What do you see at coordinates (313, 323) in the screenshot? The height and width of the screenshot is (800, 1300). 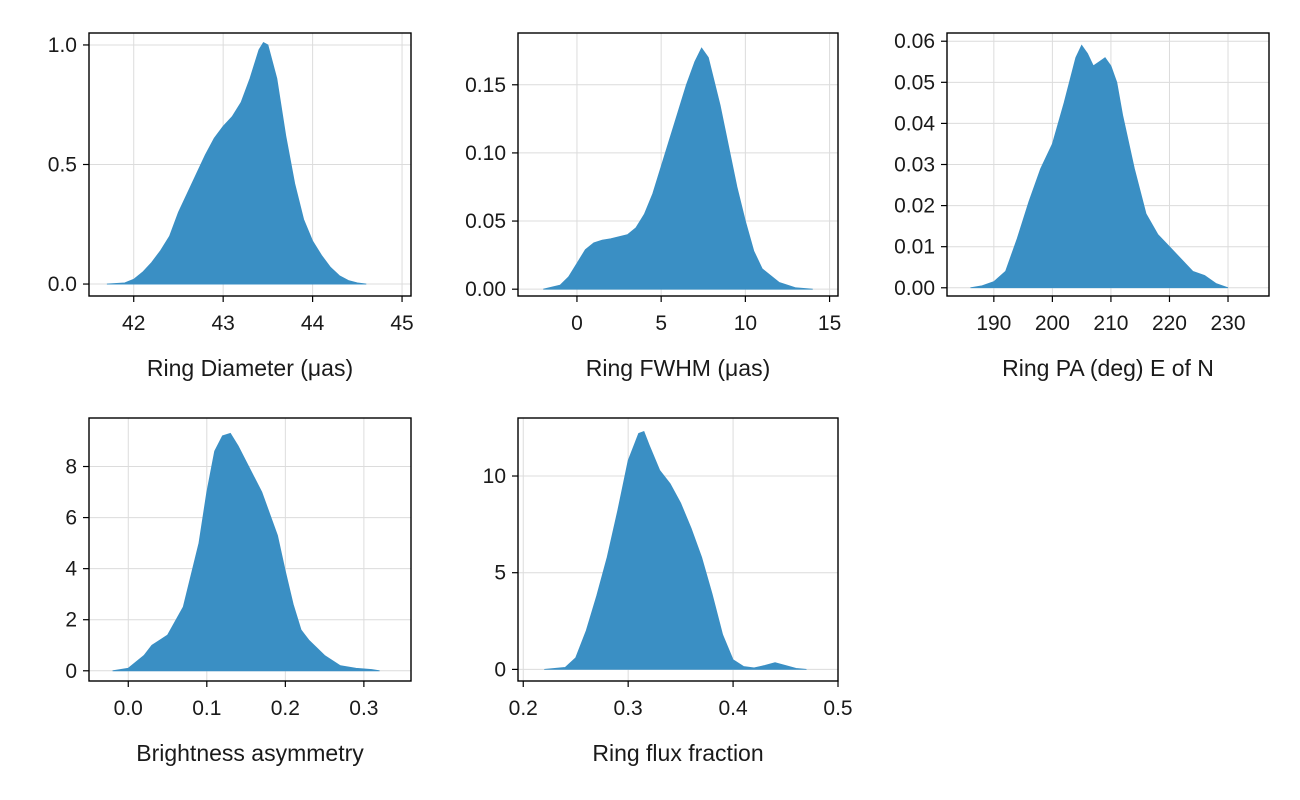 I see `x-tick-label: 44` at bounding box center [313, 323].